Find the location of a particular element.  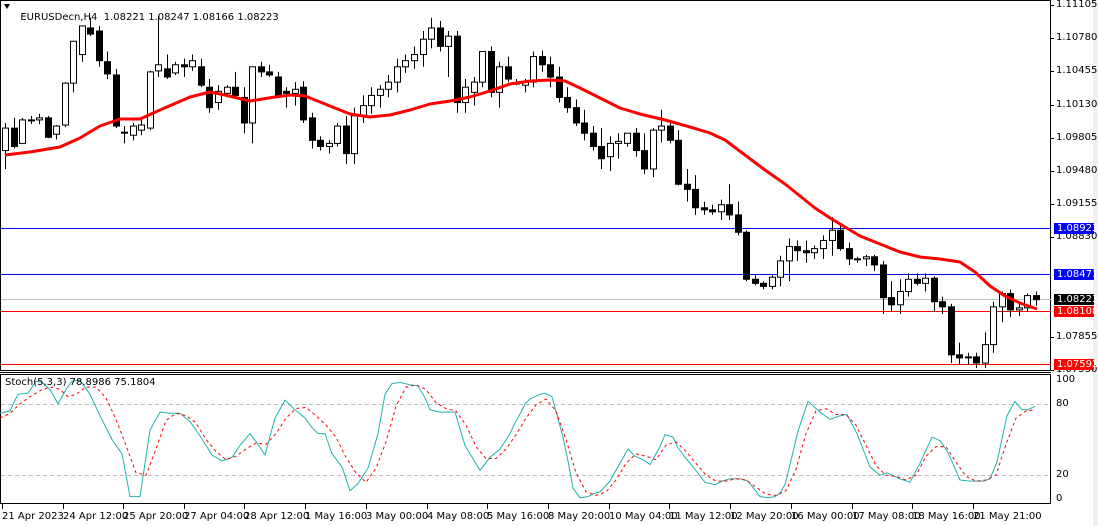

time-tick-label: 5 May 16:00 is located at coordinates (518, 516).